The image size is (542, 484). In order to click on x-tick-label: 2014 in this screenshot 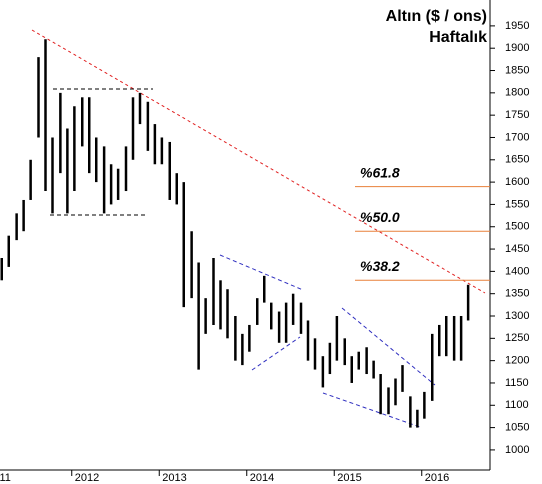, I will do `click(262, 478)`.